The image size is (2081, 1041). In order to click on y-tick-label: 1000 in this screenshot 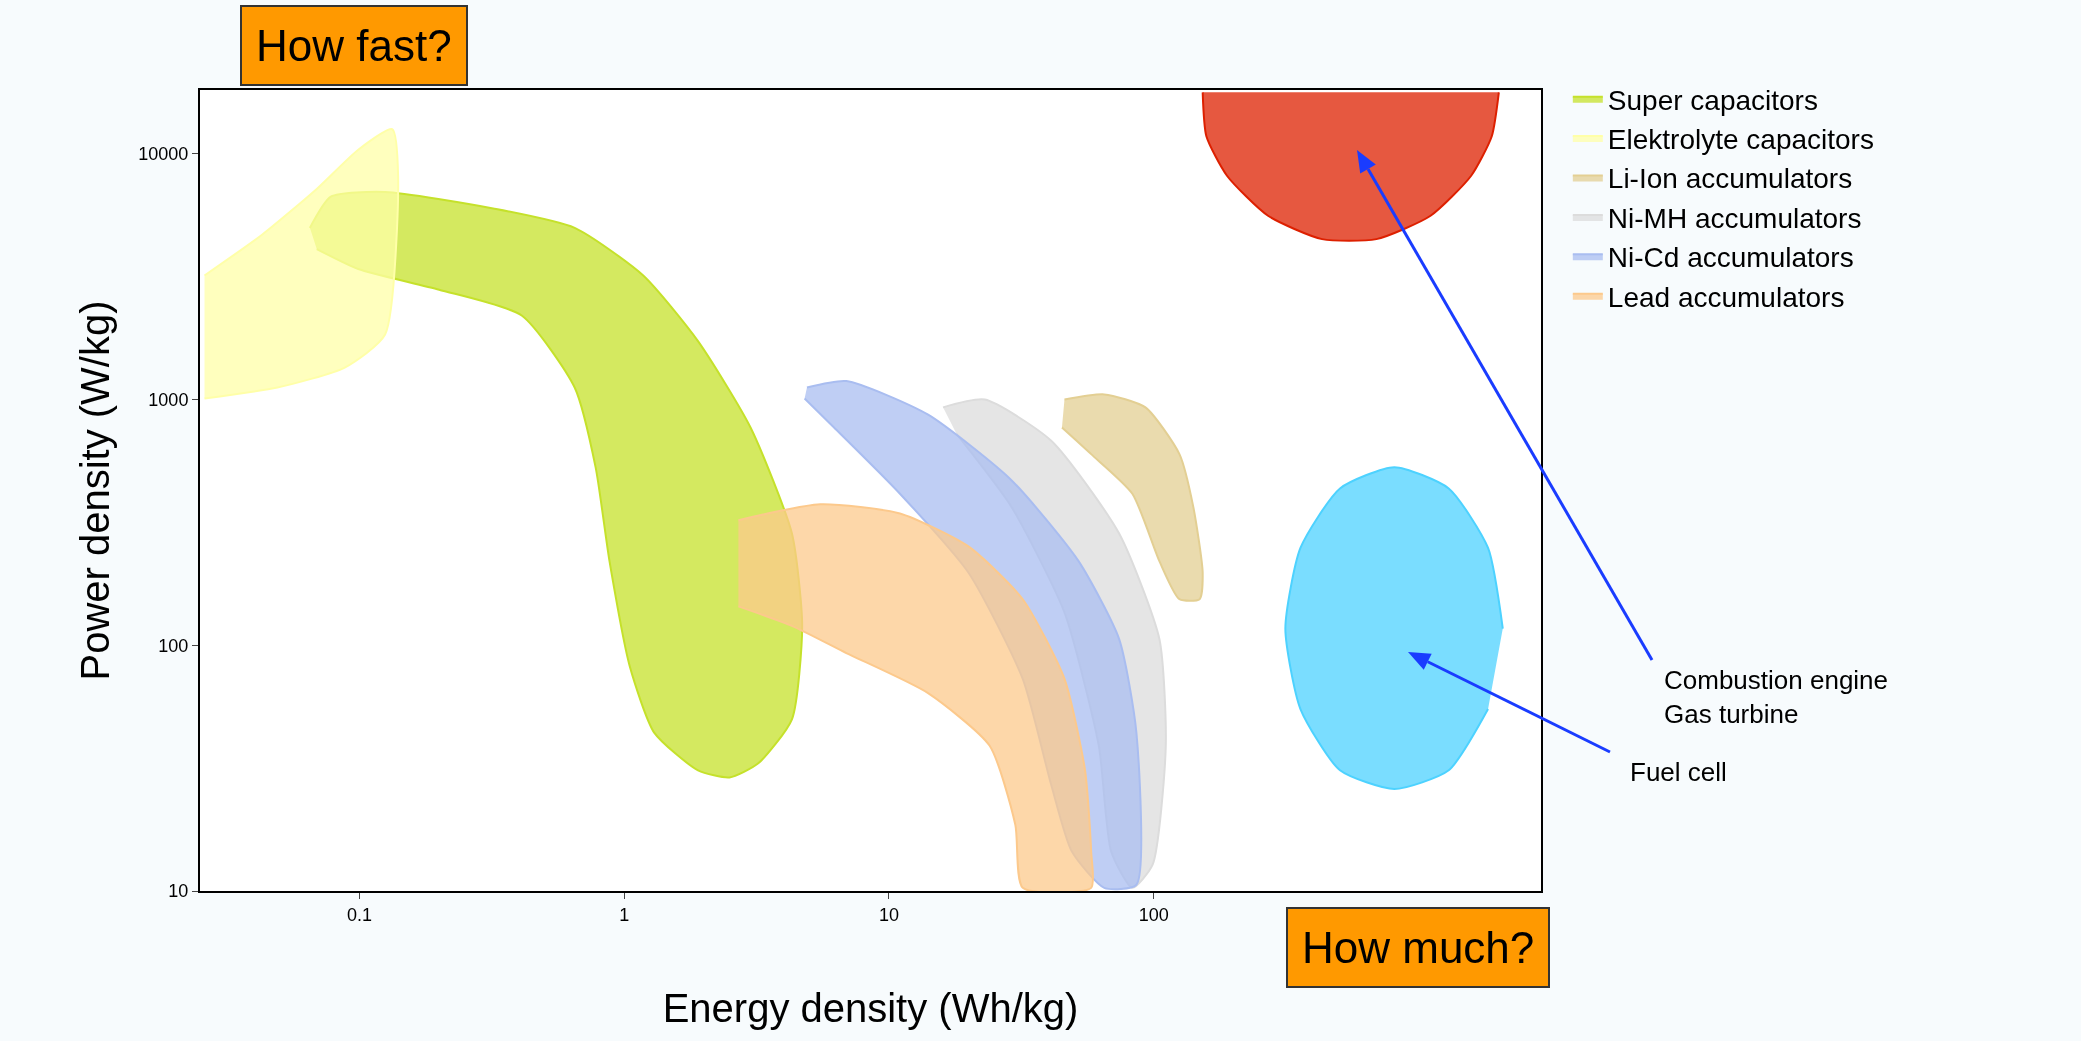, I will do `click(168, 399)`.